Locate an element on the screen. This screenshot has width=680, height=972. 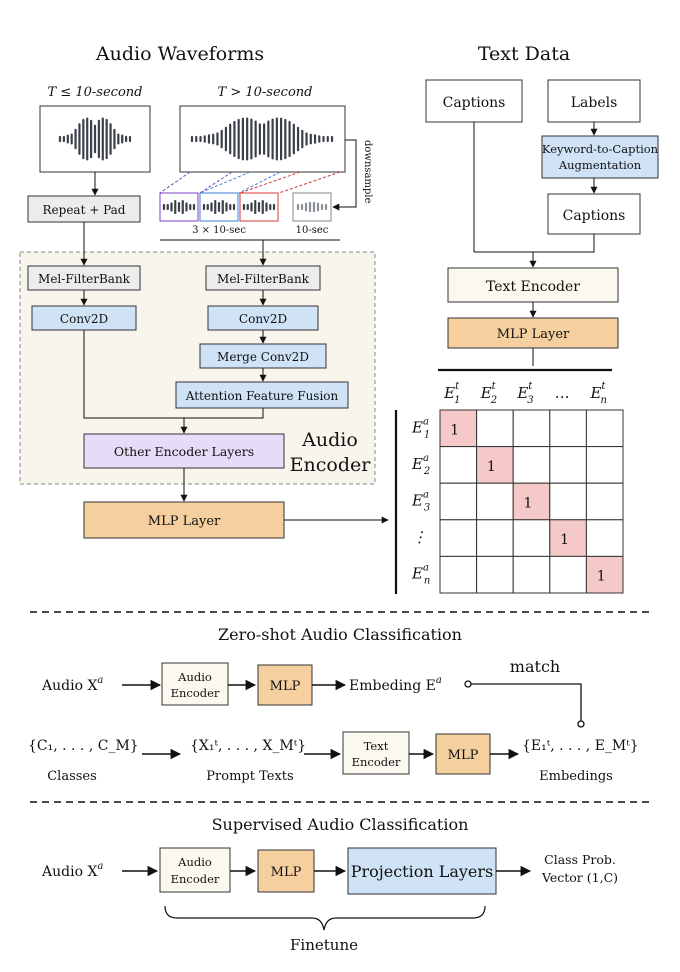
merge-conv2d-label: Merge Conv2D is located at coordinates (263, 357).